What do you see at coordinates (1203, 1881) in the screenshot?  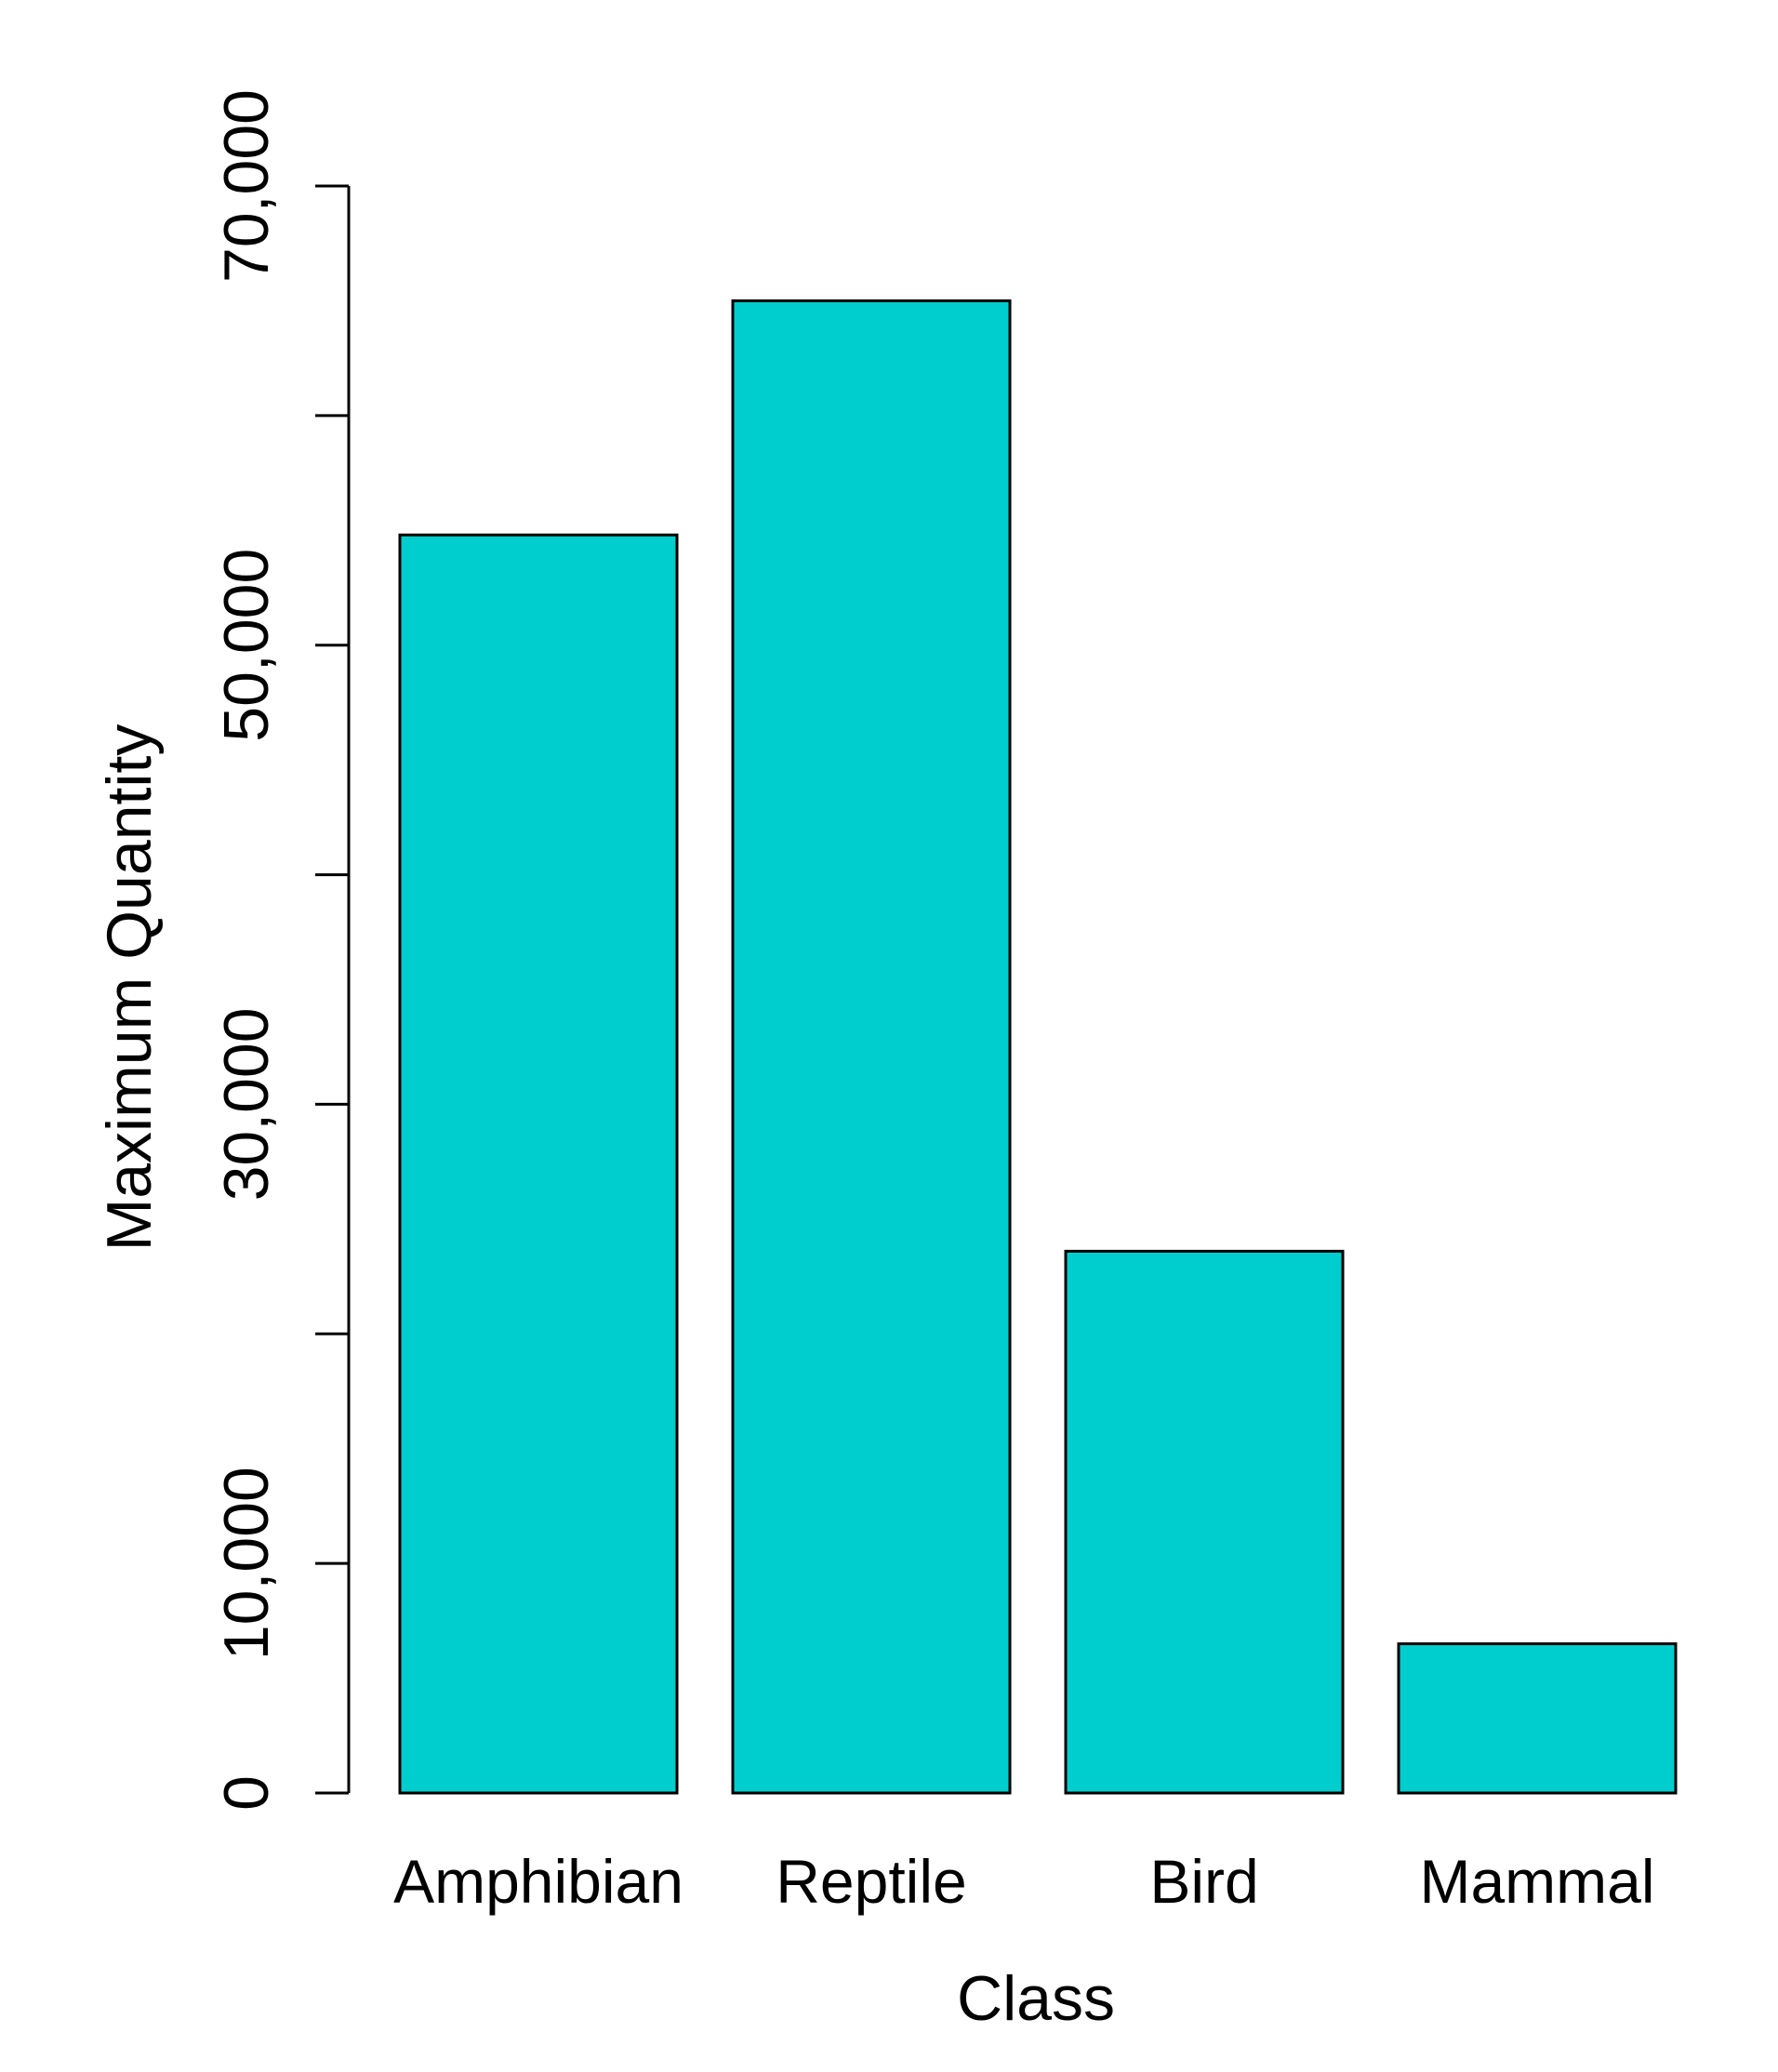 I see `x-tick-label-bird: Bird` at bounding box center [1203, 1881].